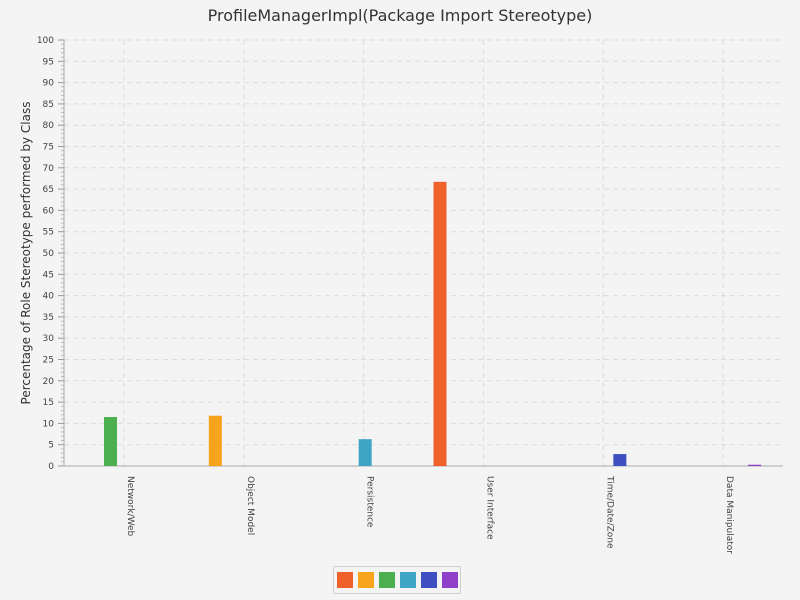 Image resolution: width=800 pixels, height=600 pixels. Describe the element at coordinates (370, 502) in the screenshot. I see `x-tick-label: Persistence` at that location.